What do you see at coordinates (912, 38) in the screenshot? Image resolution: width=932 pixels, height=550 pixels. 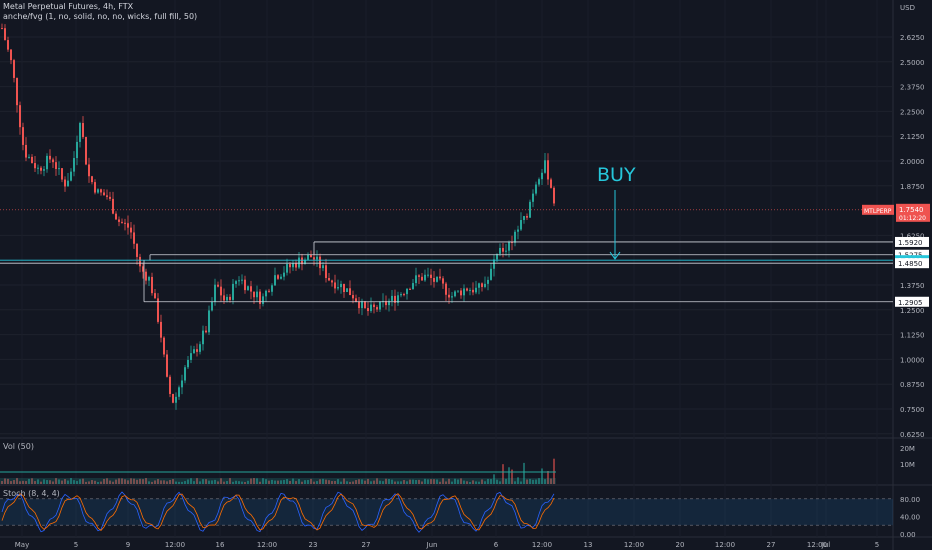 I see `price-tick-label: 2.6250` at bounding box center [912, 38].